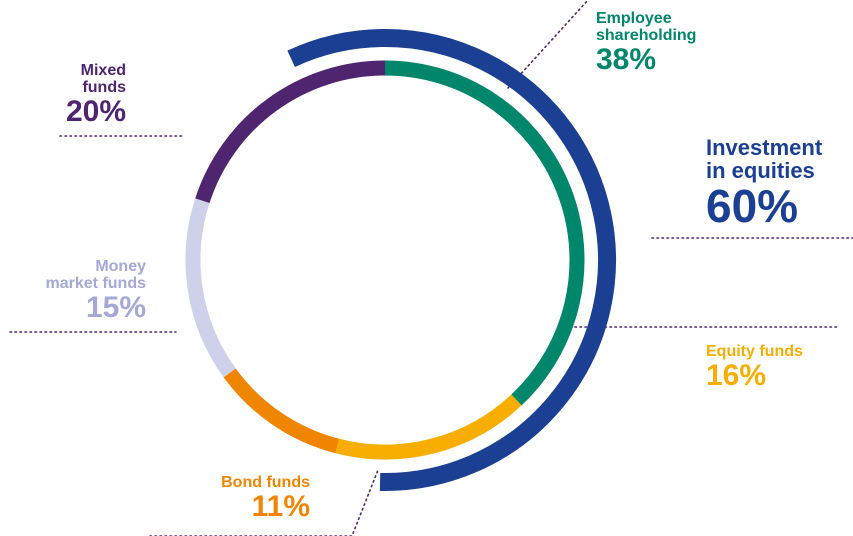 The height and width of the screenshot is (536, 853). I want to click on leader-employee-shareholding, so click(548, 44).